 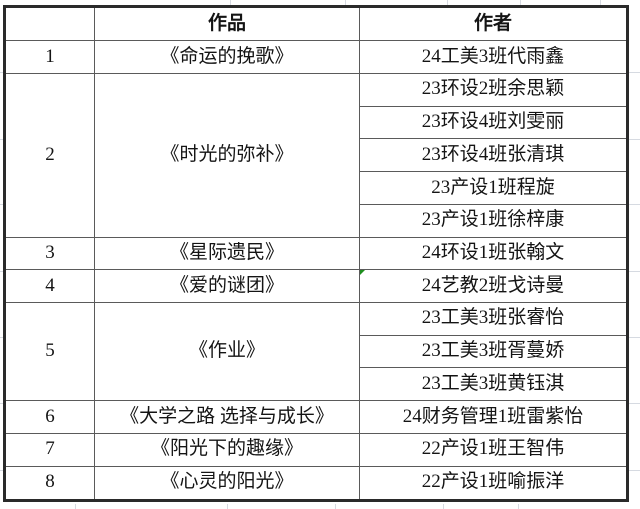 What do you see at coordinates (227, 57) in the screenshot?
I see `work-title-cell: 《命运的挽歌》` at bounding box center [227, 57].